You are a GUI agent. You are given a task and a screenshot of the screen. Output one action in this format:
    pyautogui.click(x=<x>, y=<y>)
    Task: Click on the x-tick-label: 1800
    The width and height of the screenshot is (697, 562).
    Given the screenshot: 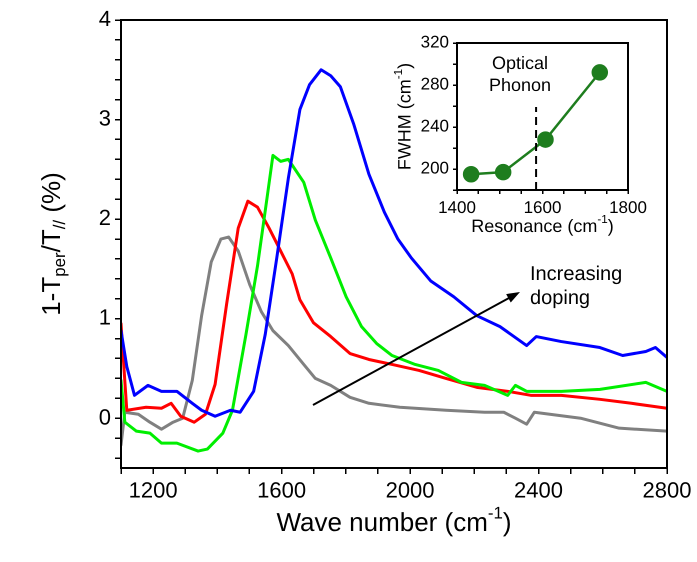 What is the action you would take?
    pyautogui.click(x=628, y=207)
    